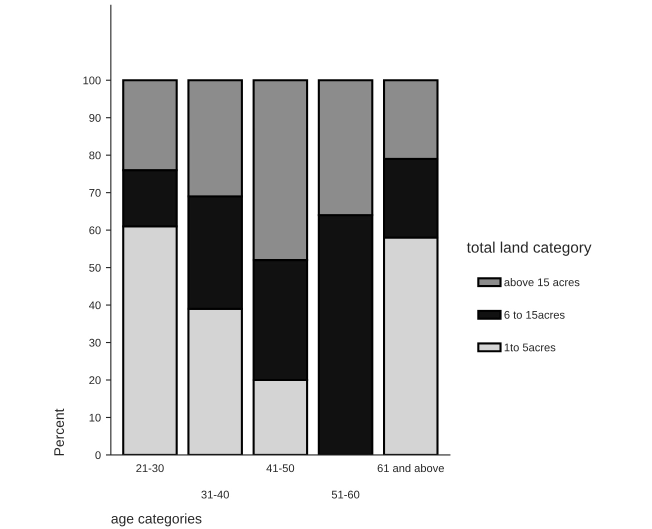 This screenshot has width=652, height=529. I want to click on y-tick-label: 90, so click(95, 118).